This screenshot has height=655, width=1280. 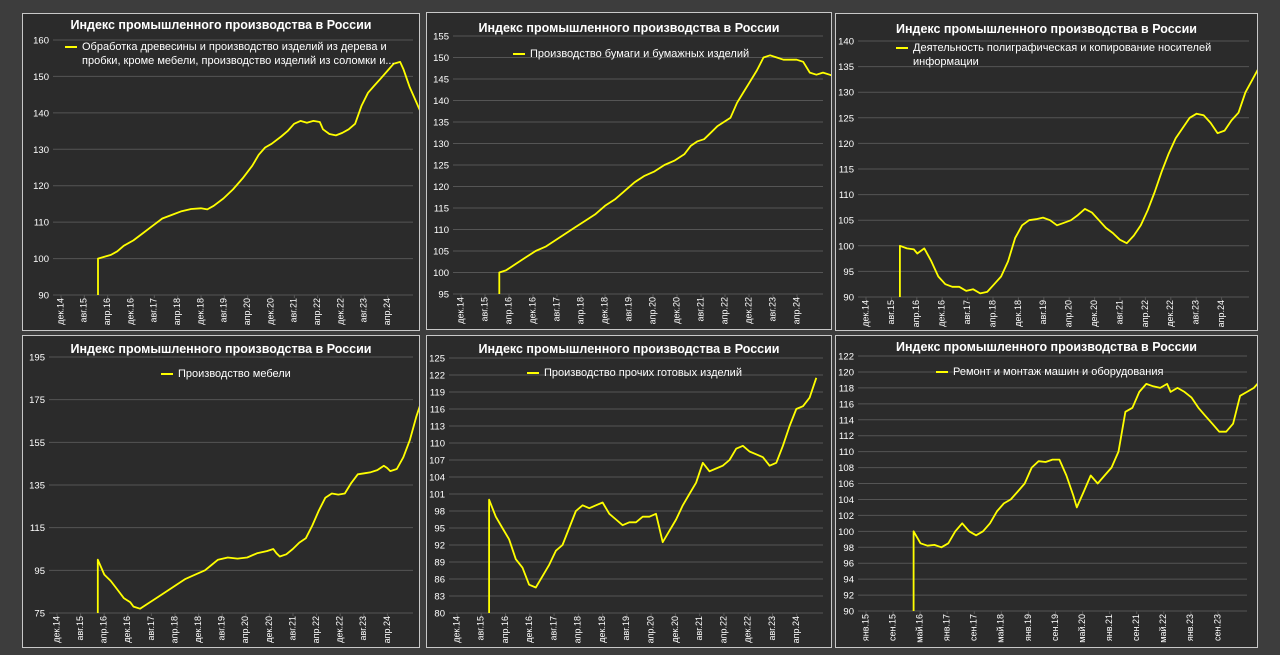 What do you see at coordinates (1217, 627) in the screenshot?
I see `x-tick-label: сен.23` at bounding box center [1217, 627].